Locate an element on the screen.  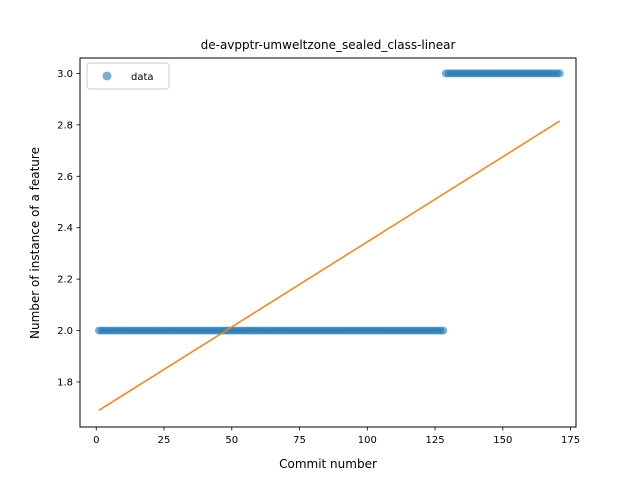
x-tick-label: 75 is located at coordinates (299, 440).